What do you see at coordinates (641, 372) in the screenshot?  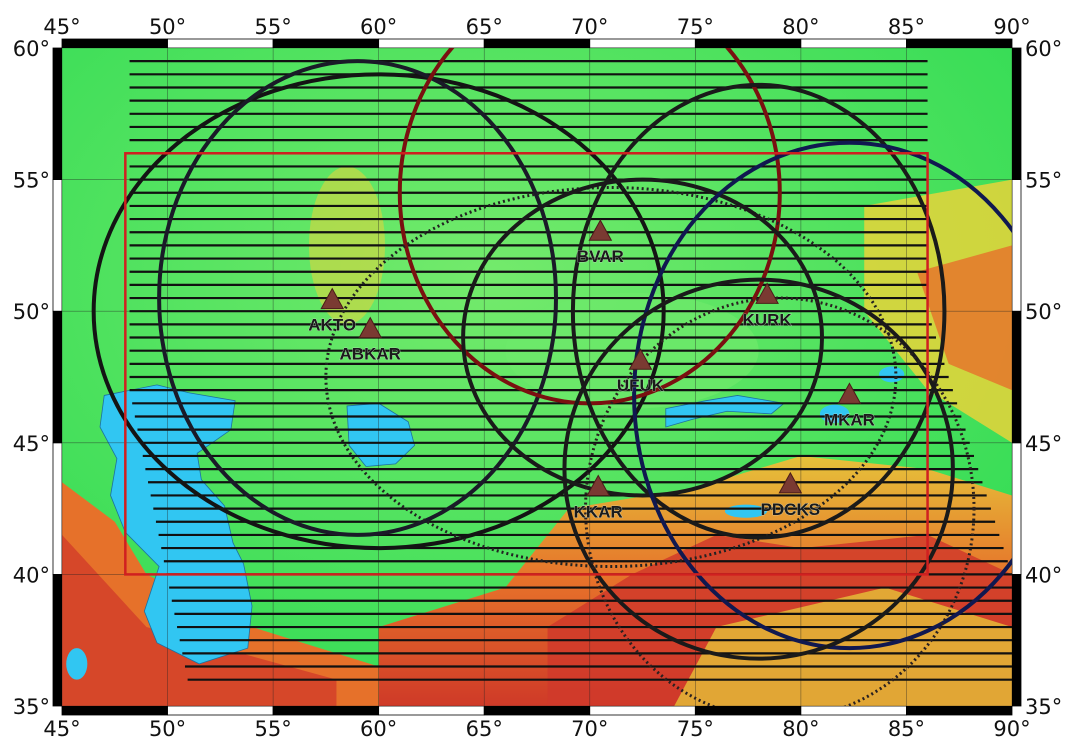 I see `station-marker: UFUK` at bounding box center [641, 372].